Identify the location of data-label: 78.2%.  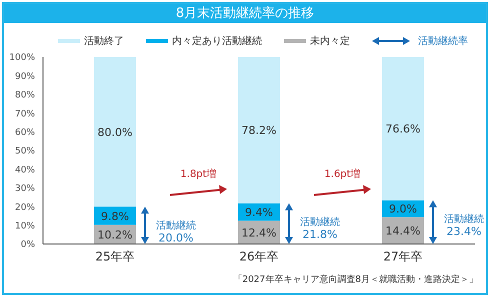
(259, 131).